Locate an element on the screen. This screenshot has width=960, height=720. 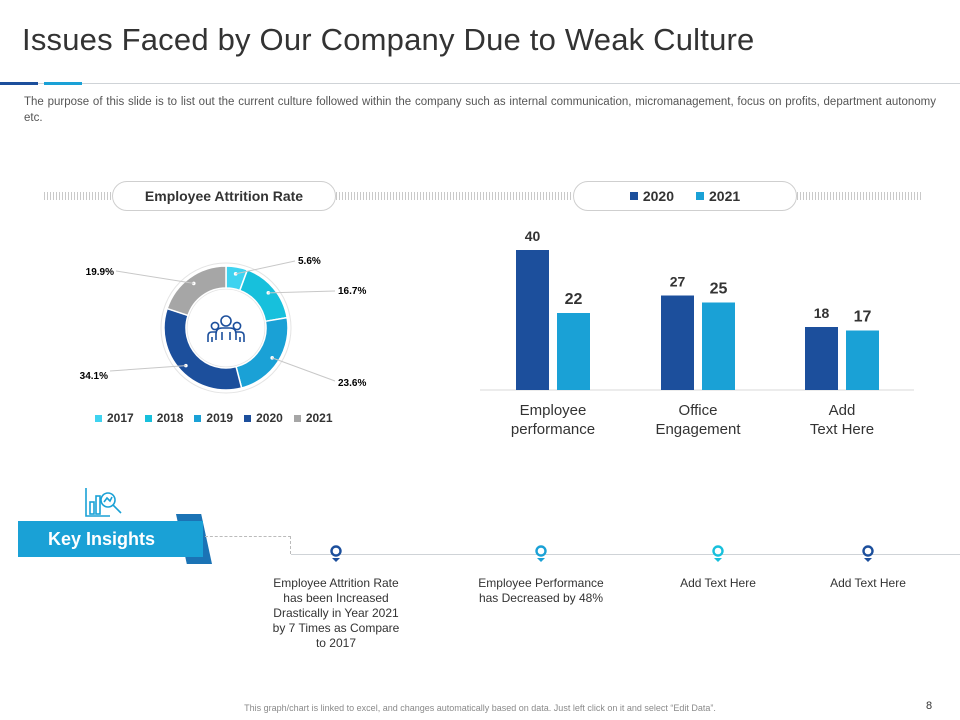
legend-swatch-2020 is located at coordinates (633, 196).